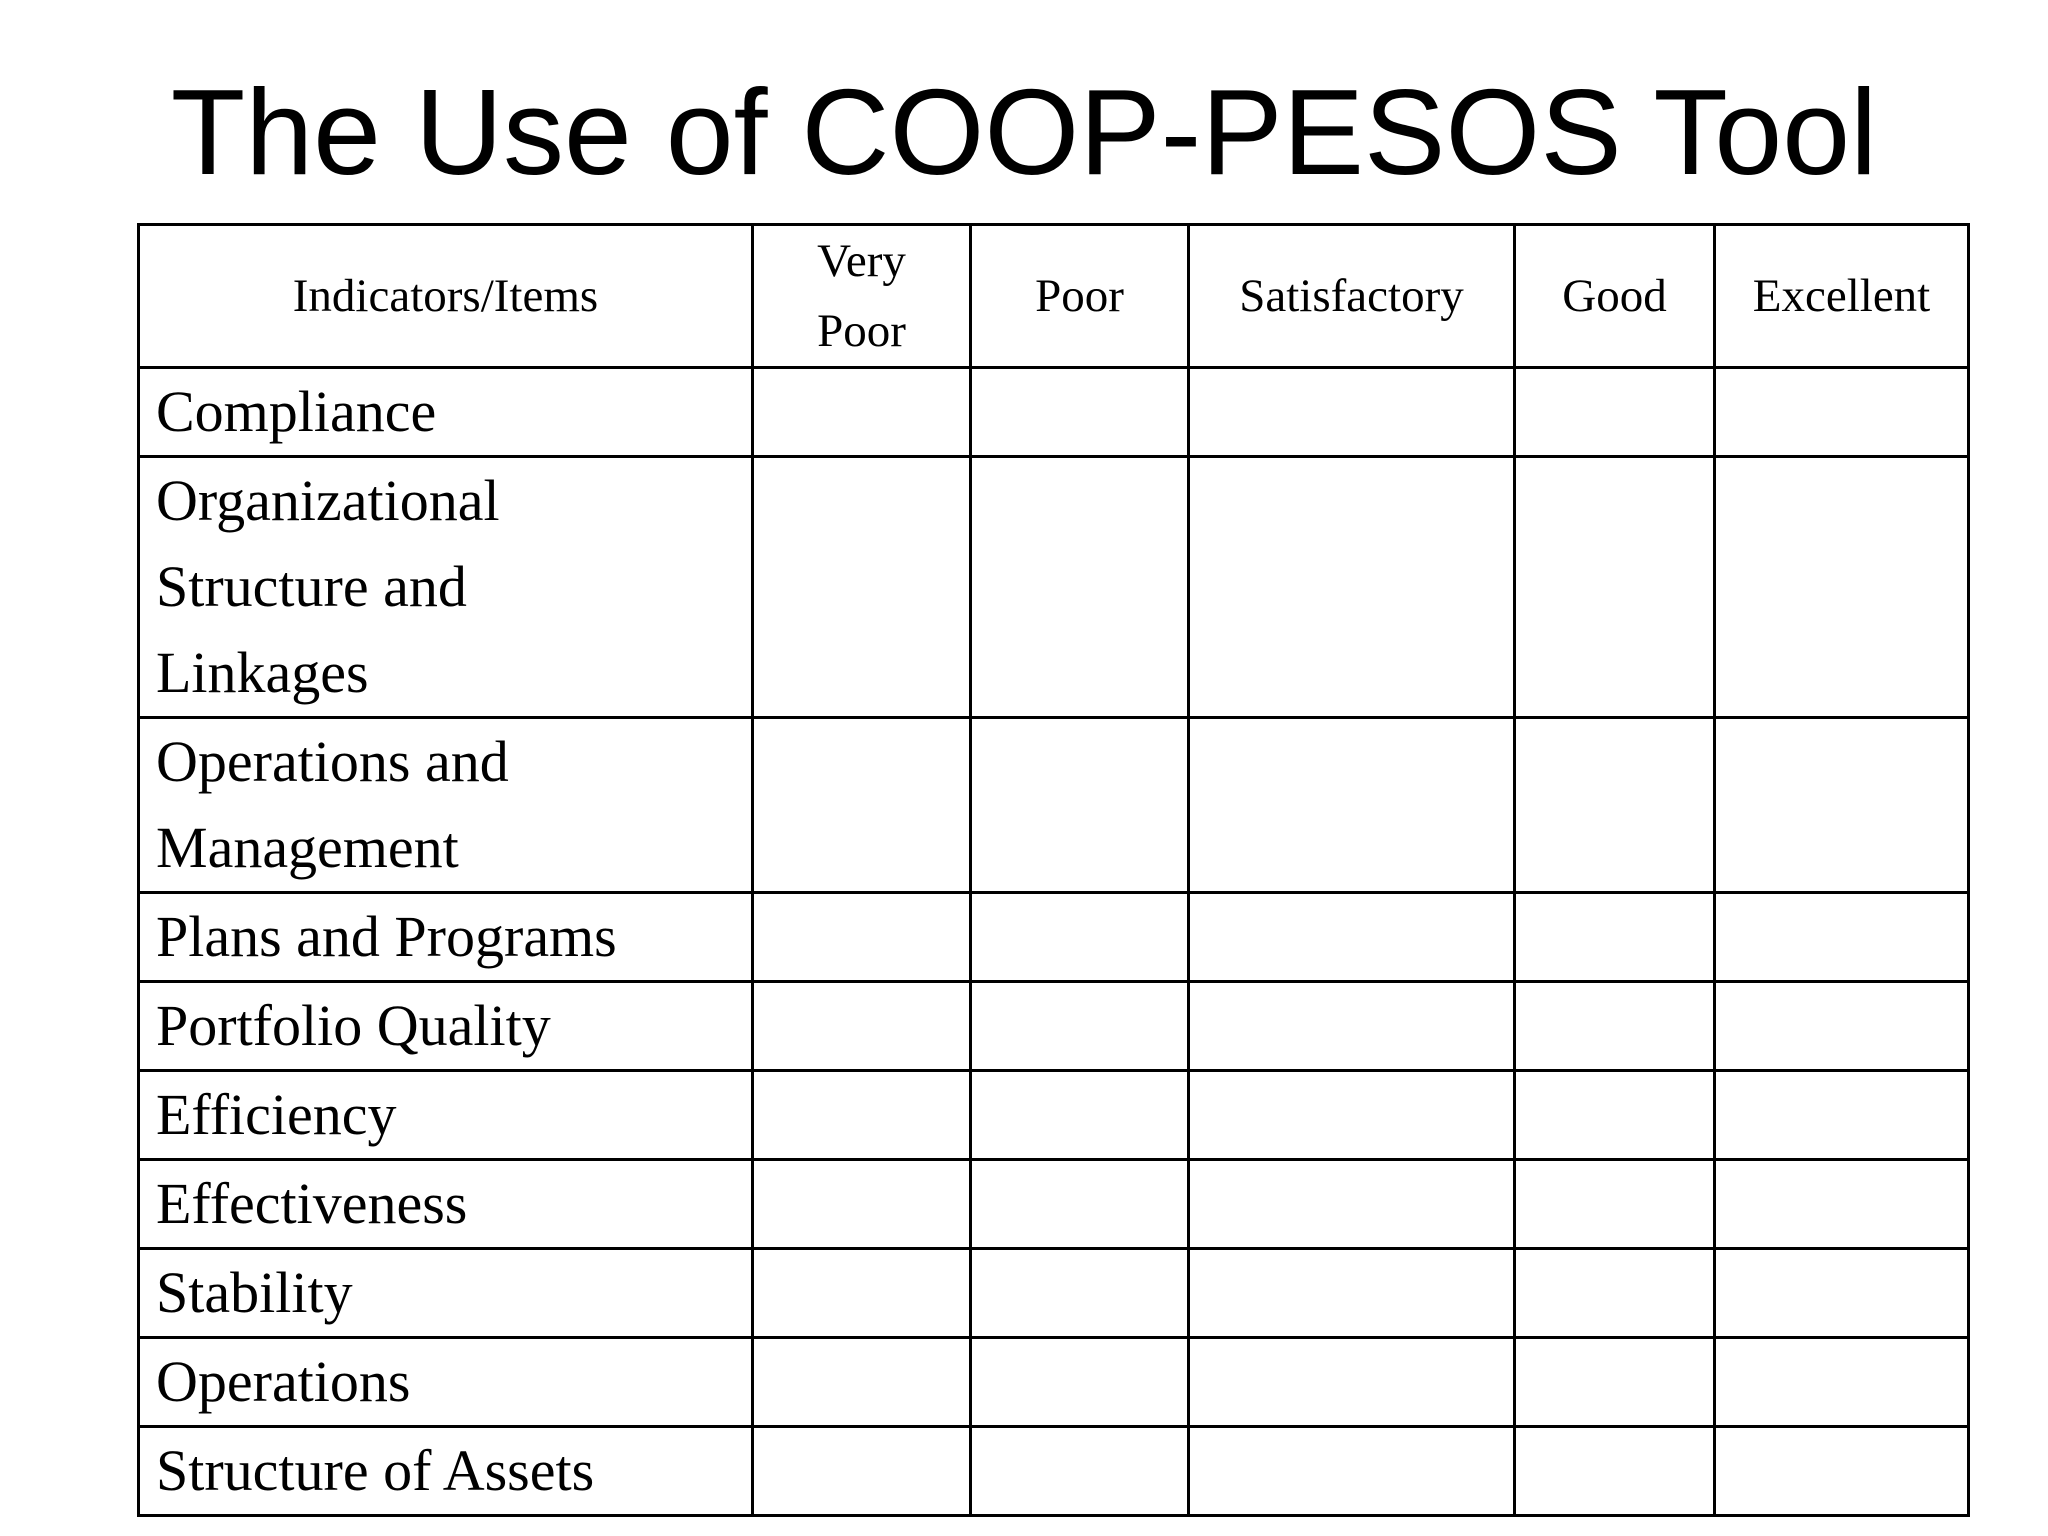 The image size is (2048, 1536). I want to click on table-row: Effectiveness, so click(1053, 1204).